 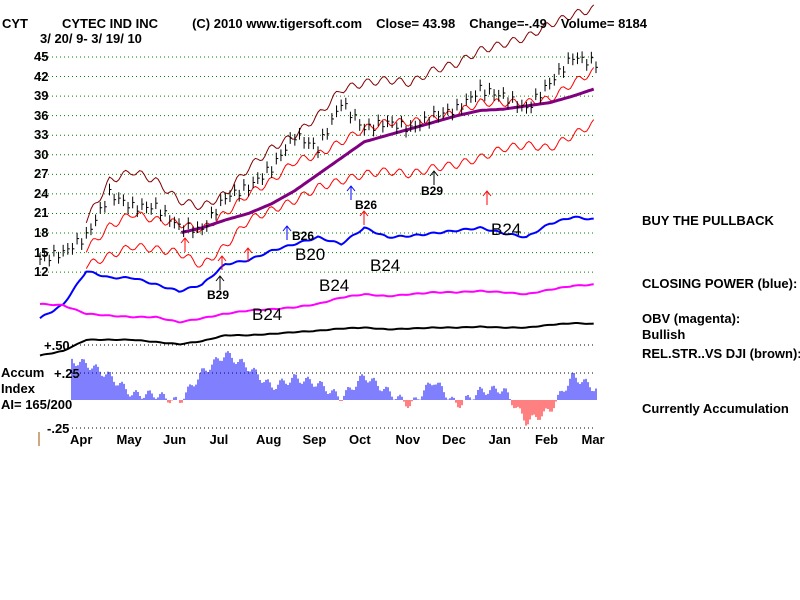 I want to click on obv-state: Bullish, so click(x=664, y=334).